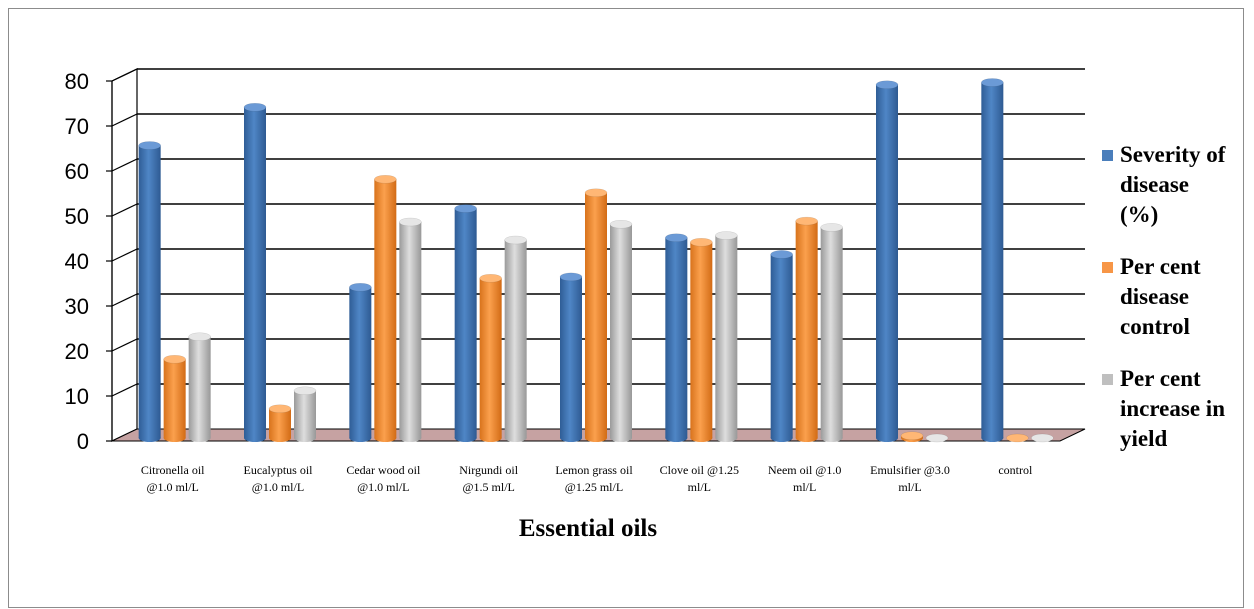 Image resolution: width=1254 pixels, height=609 pixels. What do you see at coordinates (1173, 154) in the screenshot?
I see `legend-label-line: Severity of` at bounding box center [1173, 154].